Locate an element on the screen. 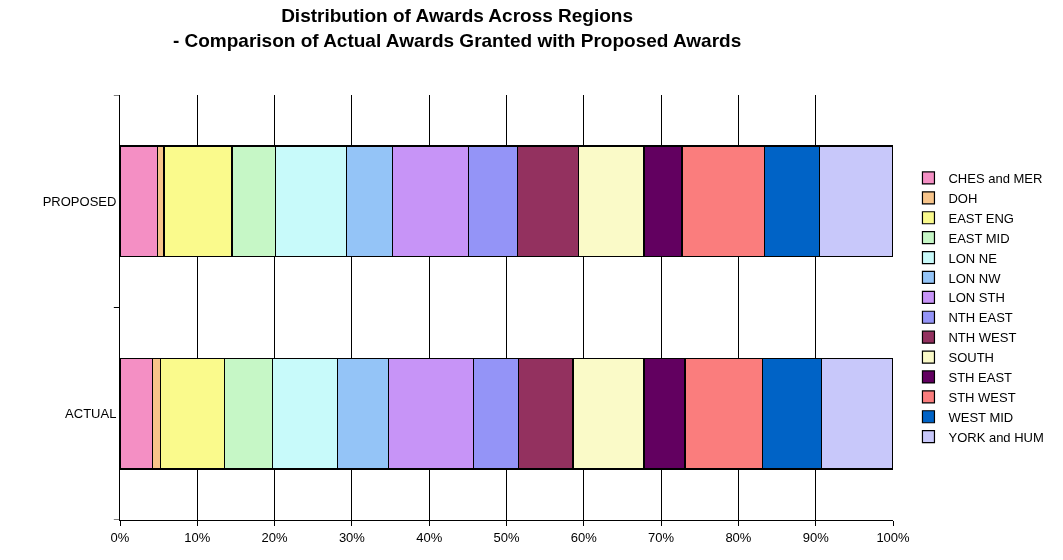 This screenshot has width=1063, height=560. legend-label: NTH EAST is located at coordinates (980, 318).